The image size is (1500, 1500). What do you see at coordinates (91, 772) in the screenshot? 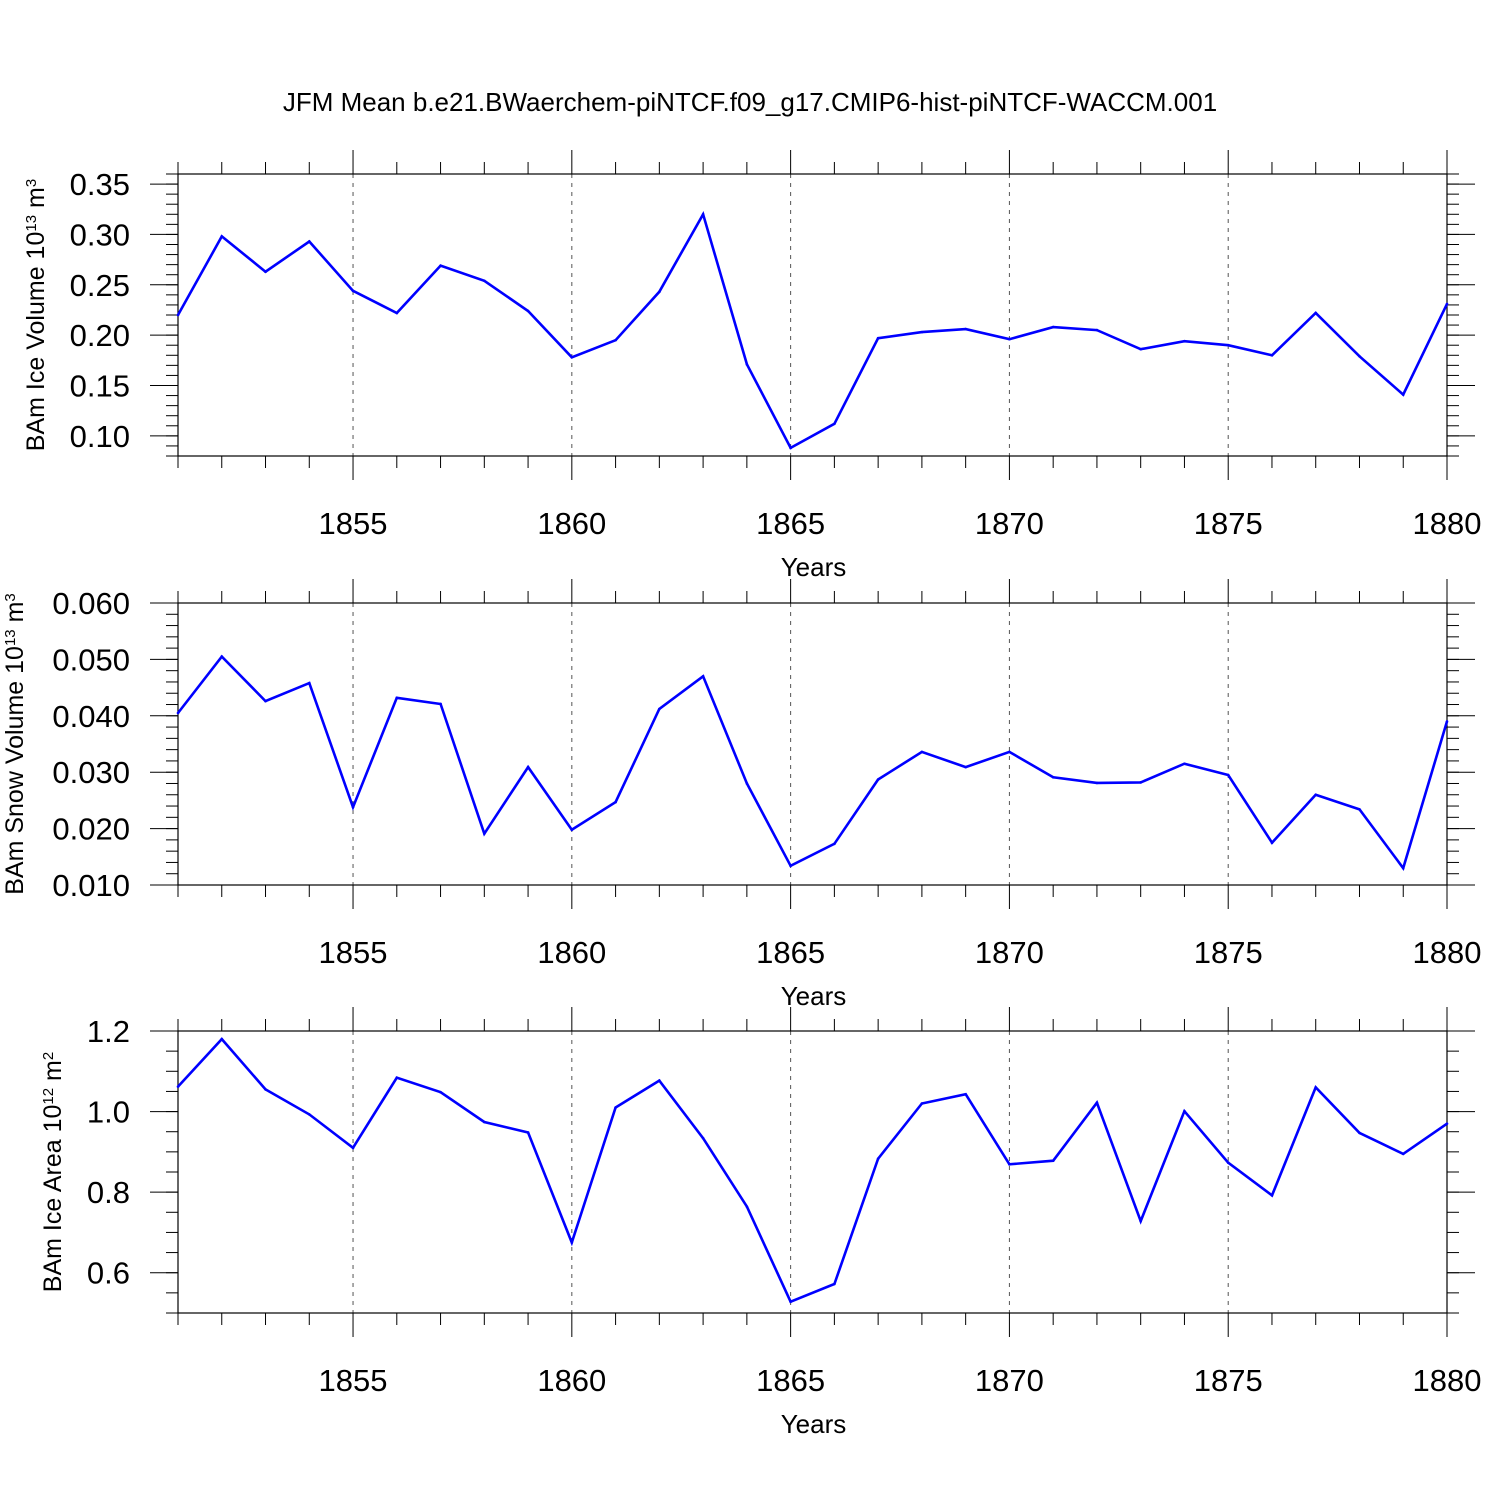
I see `y-tick-label: 0.030` at bounding box center [91, 772].